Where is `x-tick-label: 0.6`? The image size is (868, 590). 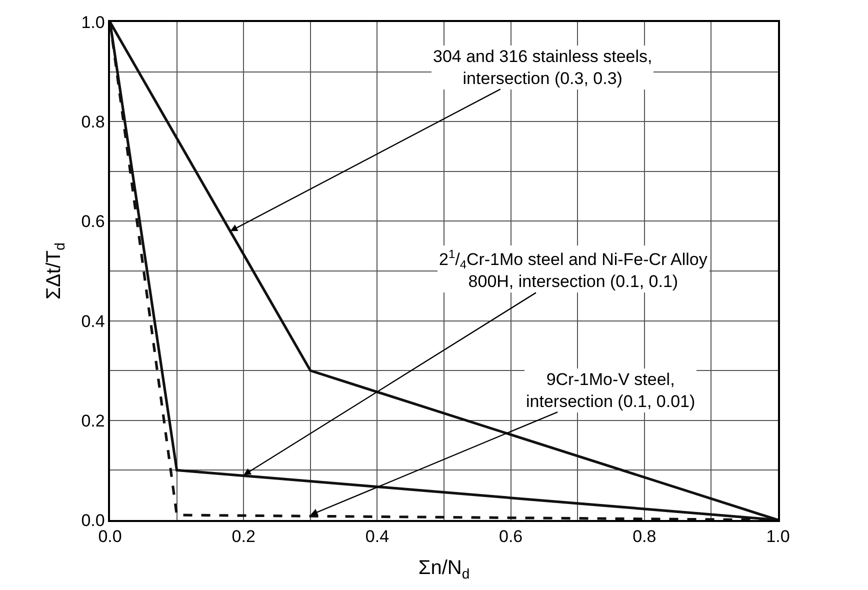
x-tick-label: 0.6 is located at coordinates (510, 536).